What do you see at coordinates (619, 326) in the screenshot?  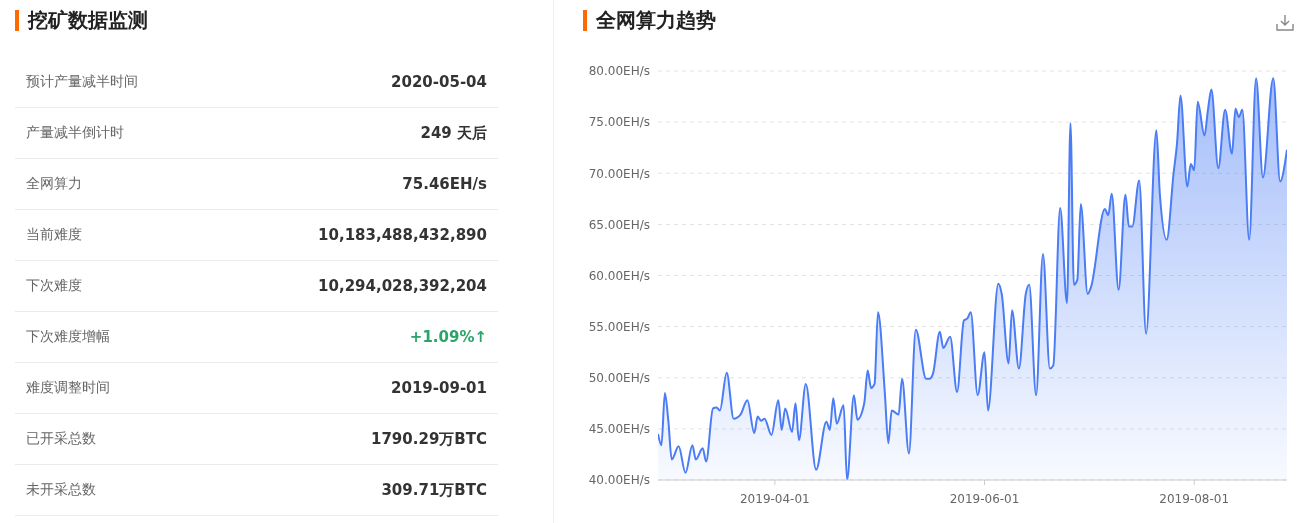 I see `y-tick-label: 55.00EH/s` at bounding box center [619, 326].